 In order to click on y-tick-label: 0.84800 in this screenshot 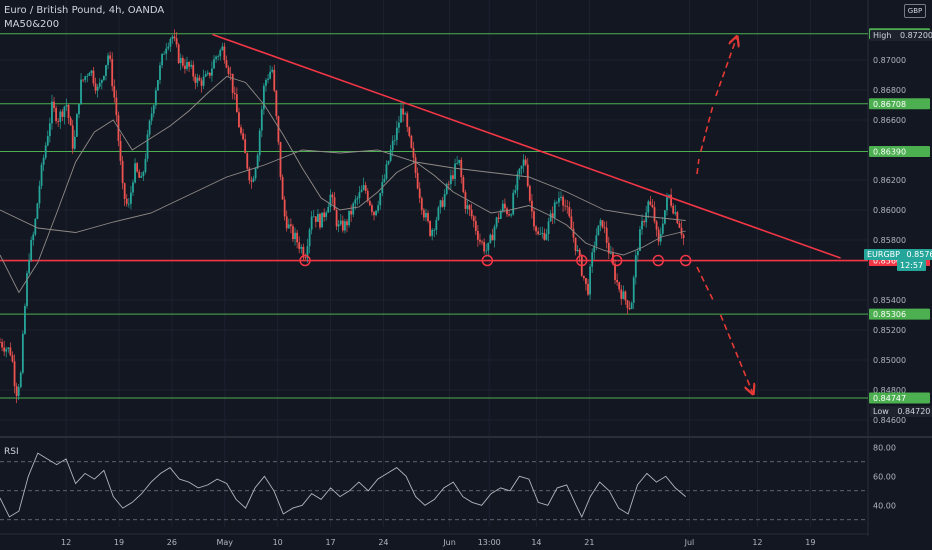, I will do `click(889, 390)`.